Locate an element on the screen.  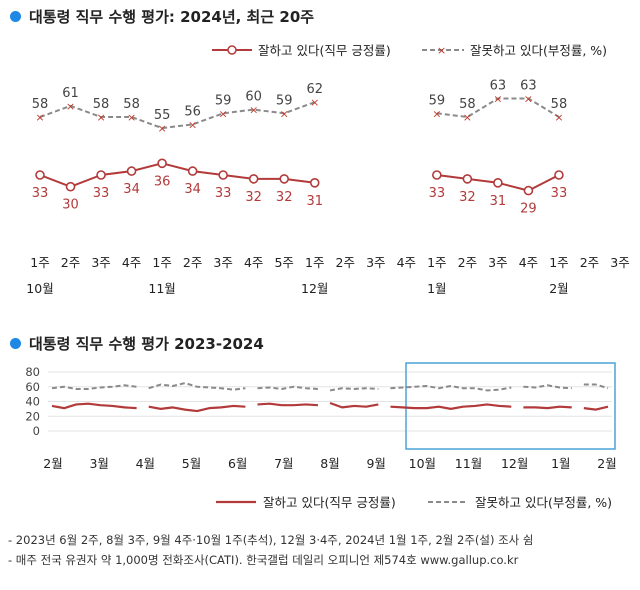
top-chart-title-text: 대통령 직무 수행 평가: 2024년, 최근 20주 is located at coordinates (172, 17).